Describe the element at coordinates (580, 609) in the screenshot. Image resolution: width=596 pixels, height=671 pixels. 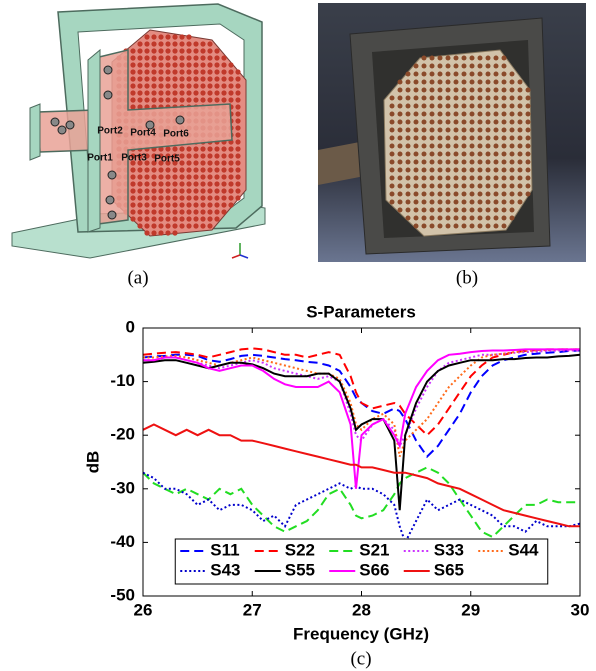
I see `x-tick-label: 30` at that location.